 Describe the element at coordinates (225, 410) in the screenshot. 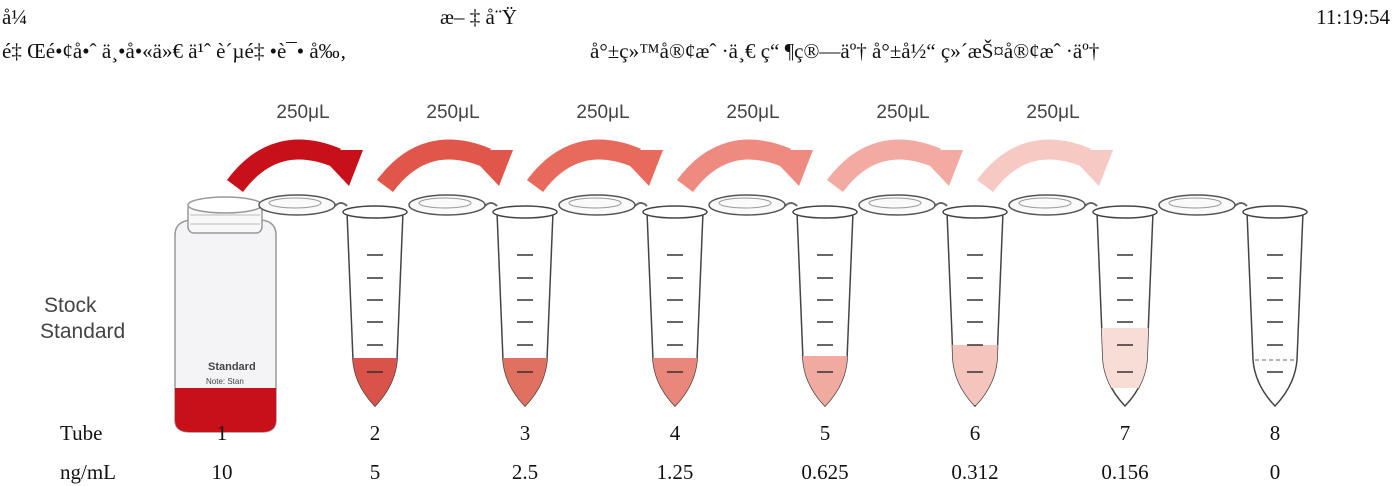

I see `bottle-band` at that location.